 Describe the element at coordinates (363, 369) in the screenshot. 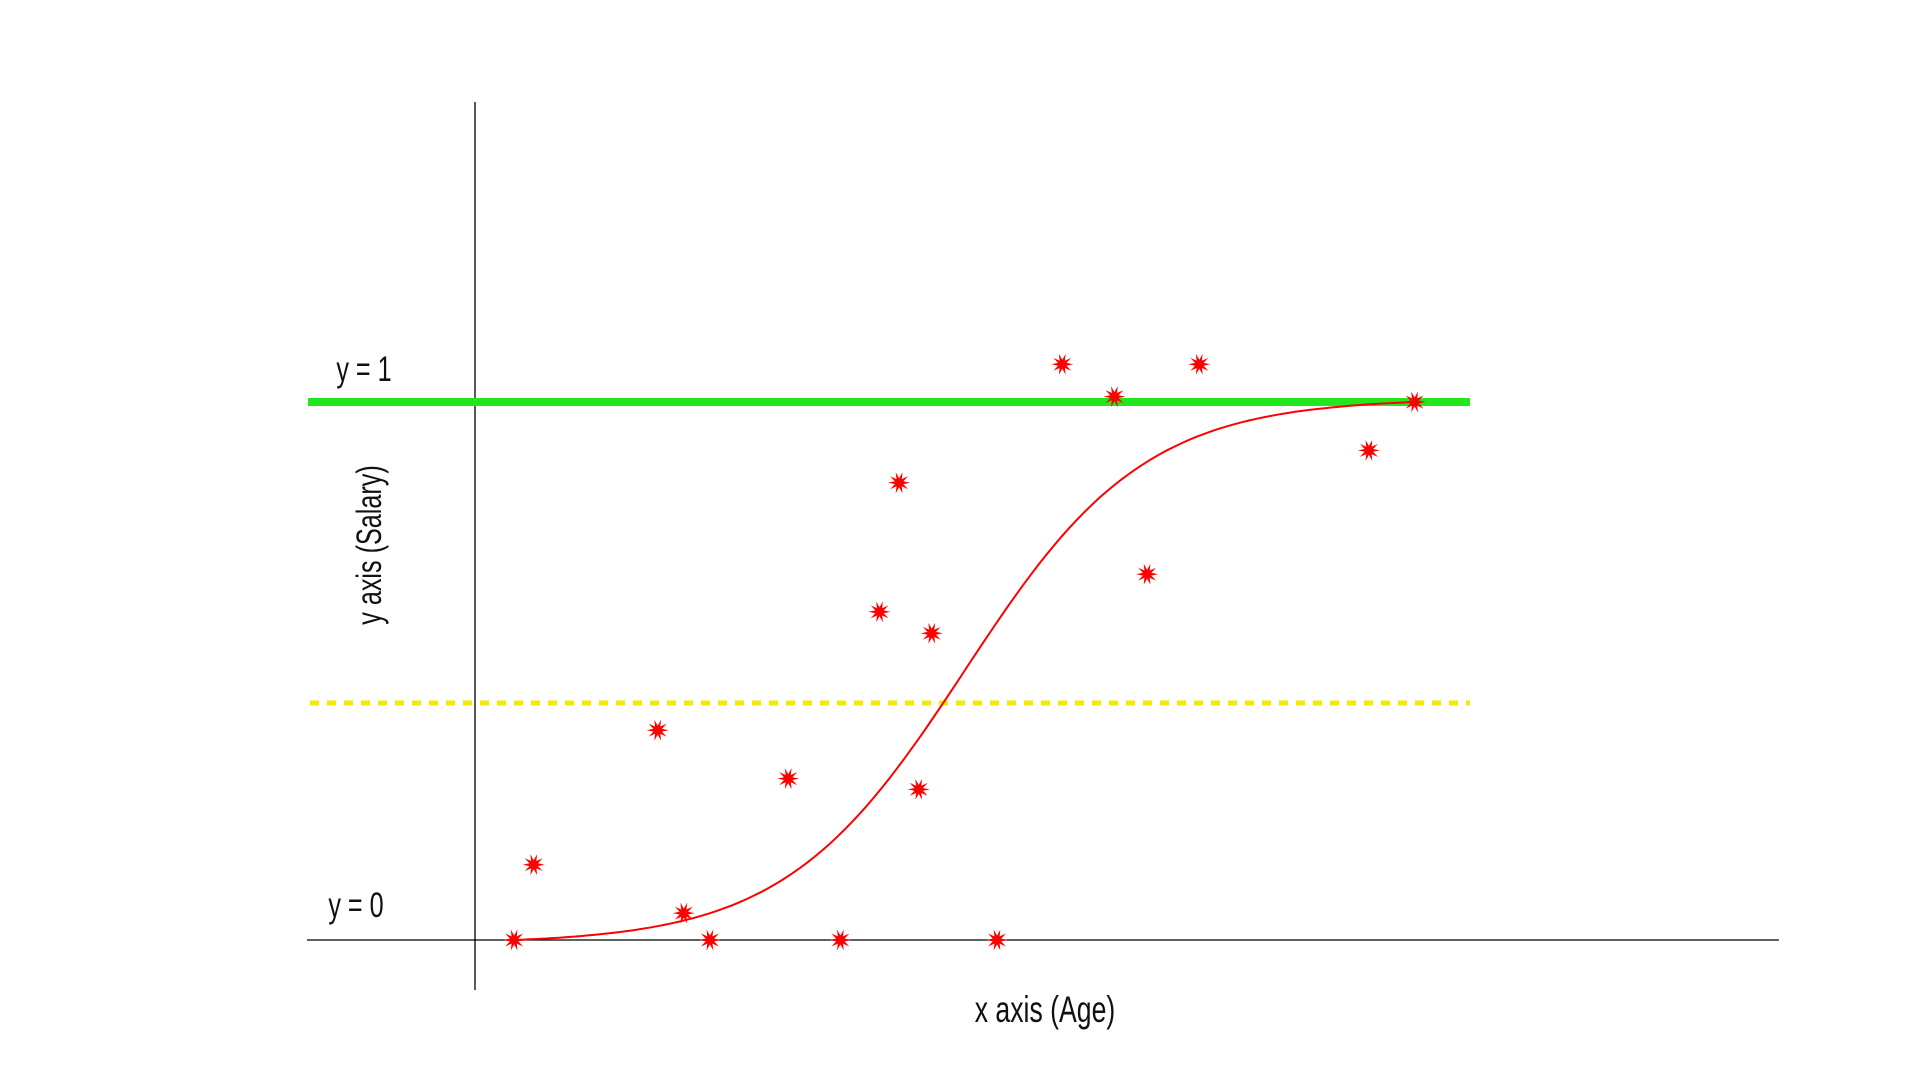

I see `y-one-label: y = 1` at that location.